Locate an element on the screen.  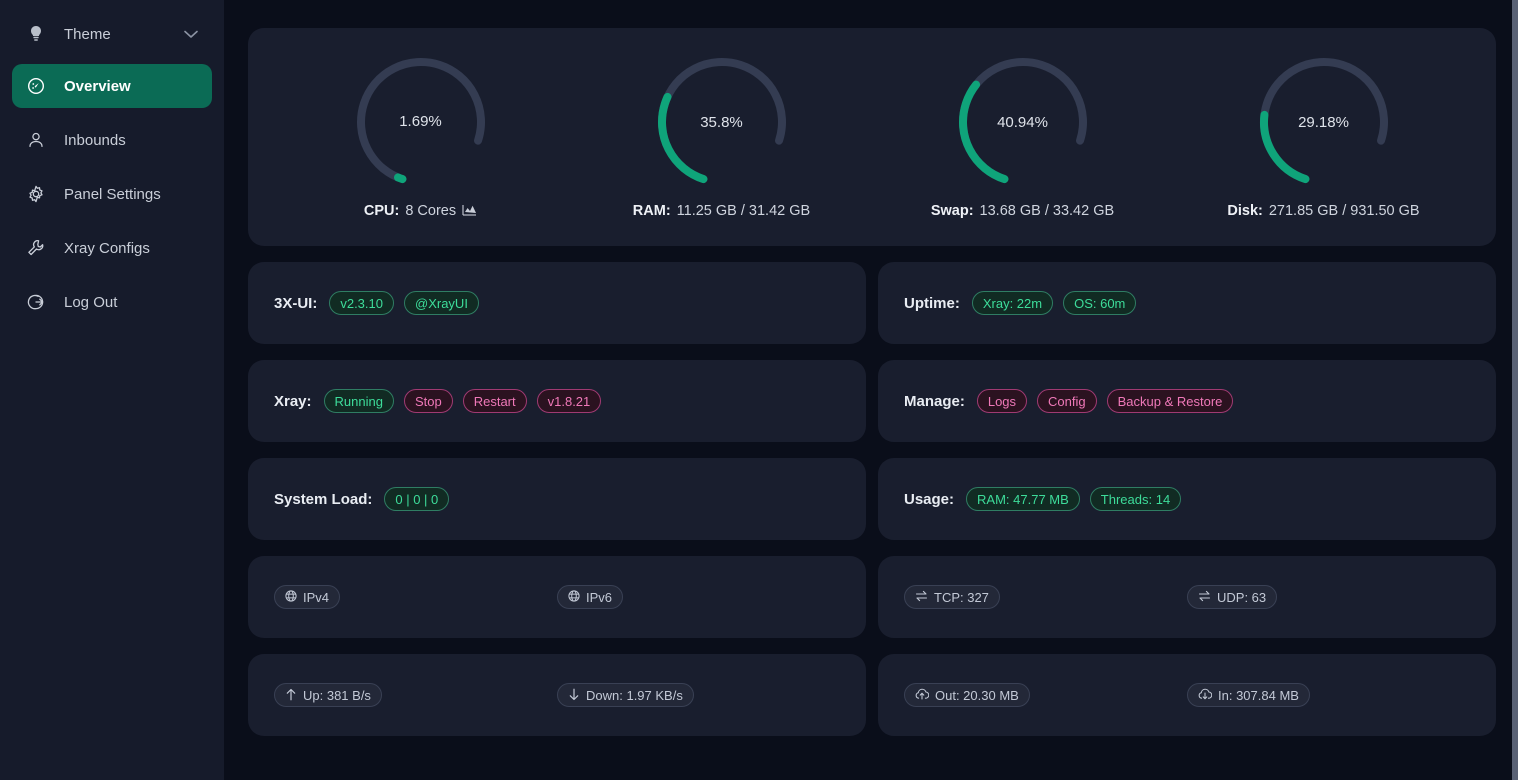
gauge-detail-cpu: 8 Cores is located at coordinates (431, 211).